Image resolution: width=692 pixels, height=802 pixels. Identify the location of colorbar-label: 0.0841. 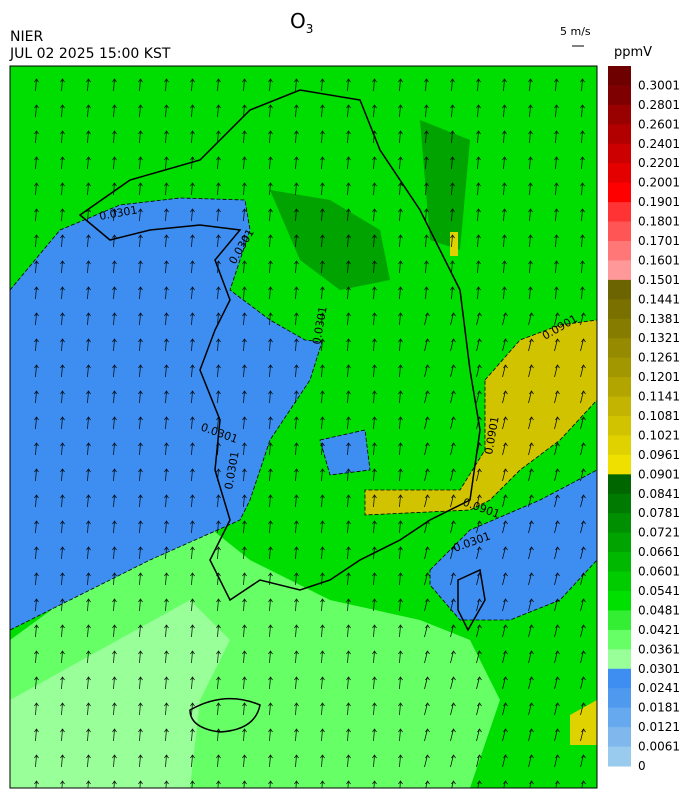
(659, 494).